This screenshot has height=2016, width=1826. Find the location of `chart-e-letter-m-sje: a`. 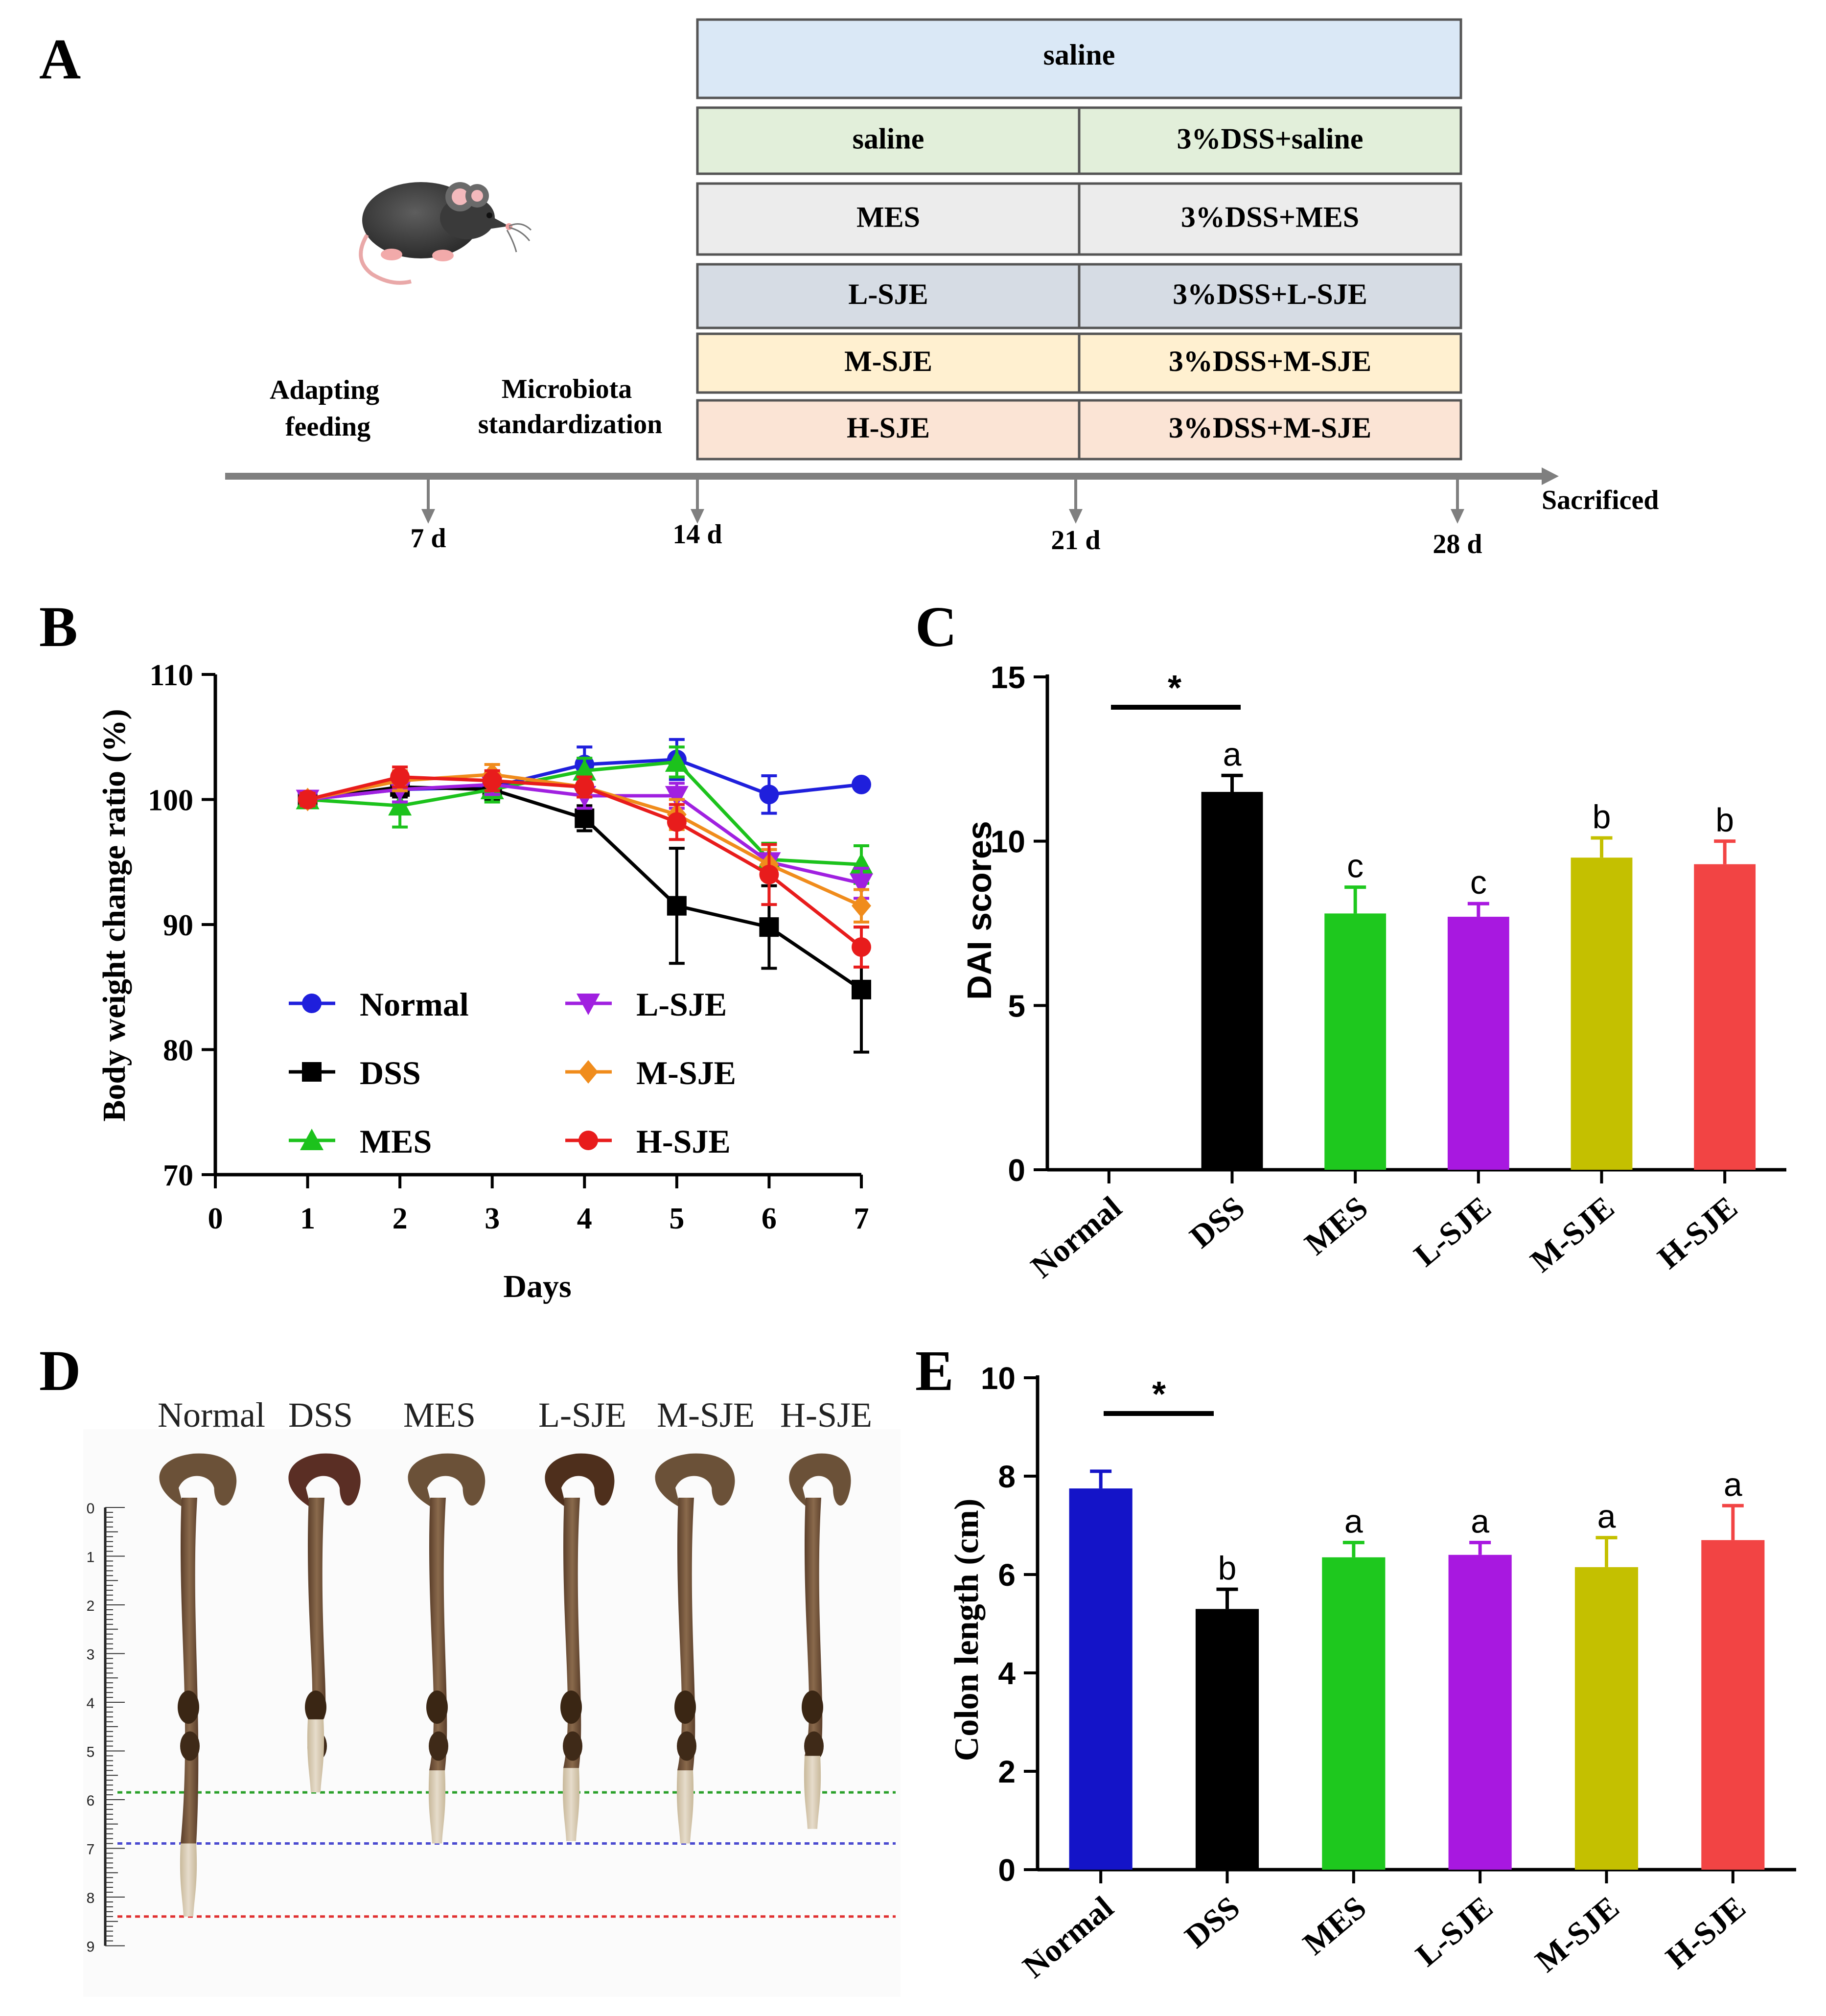

chart-e-letter-m-sje: a is located at coordinates (1606, 1517).